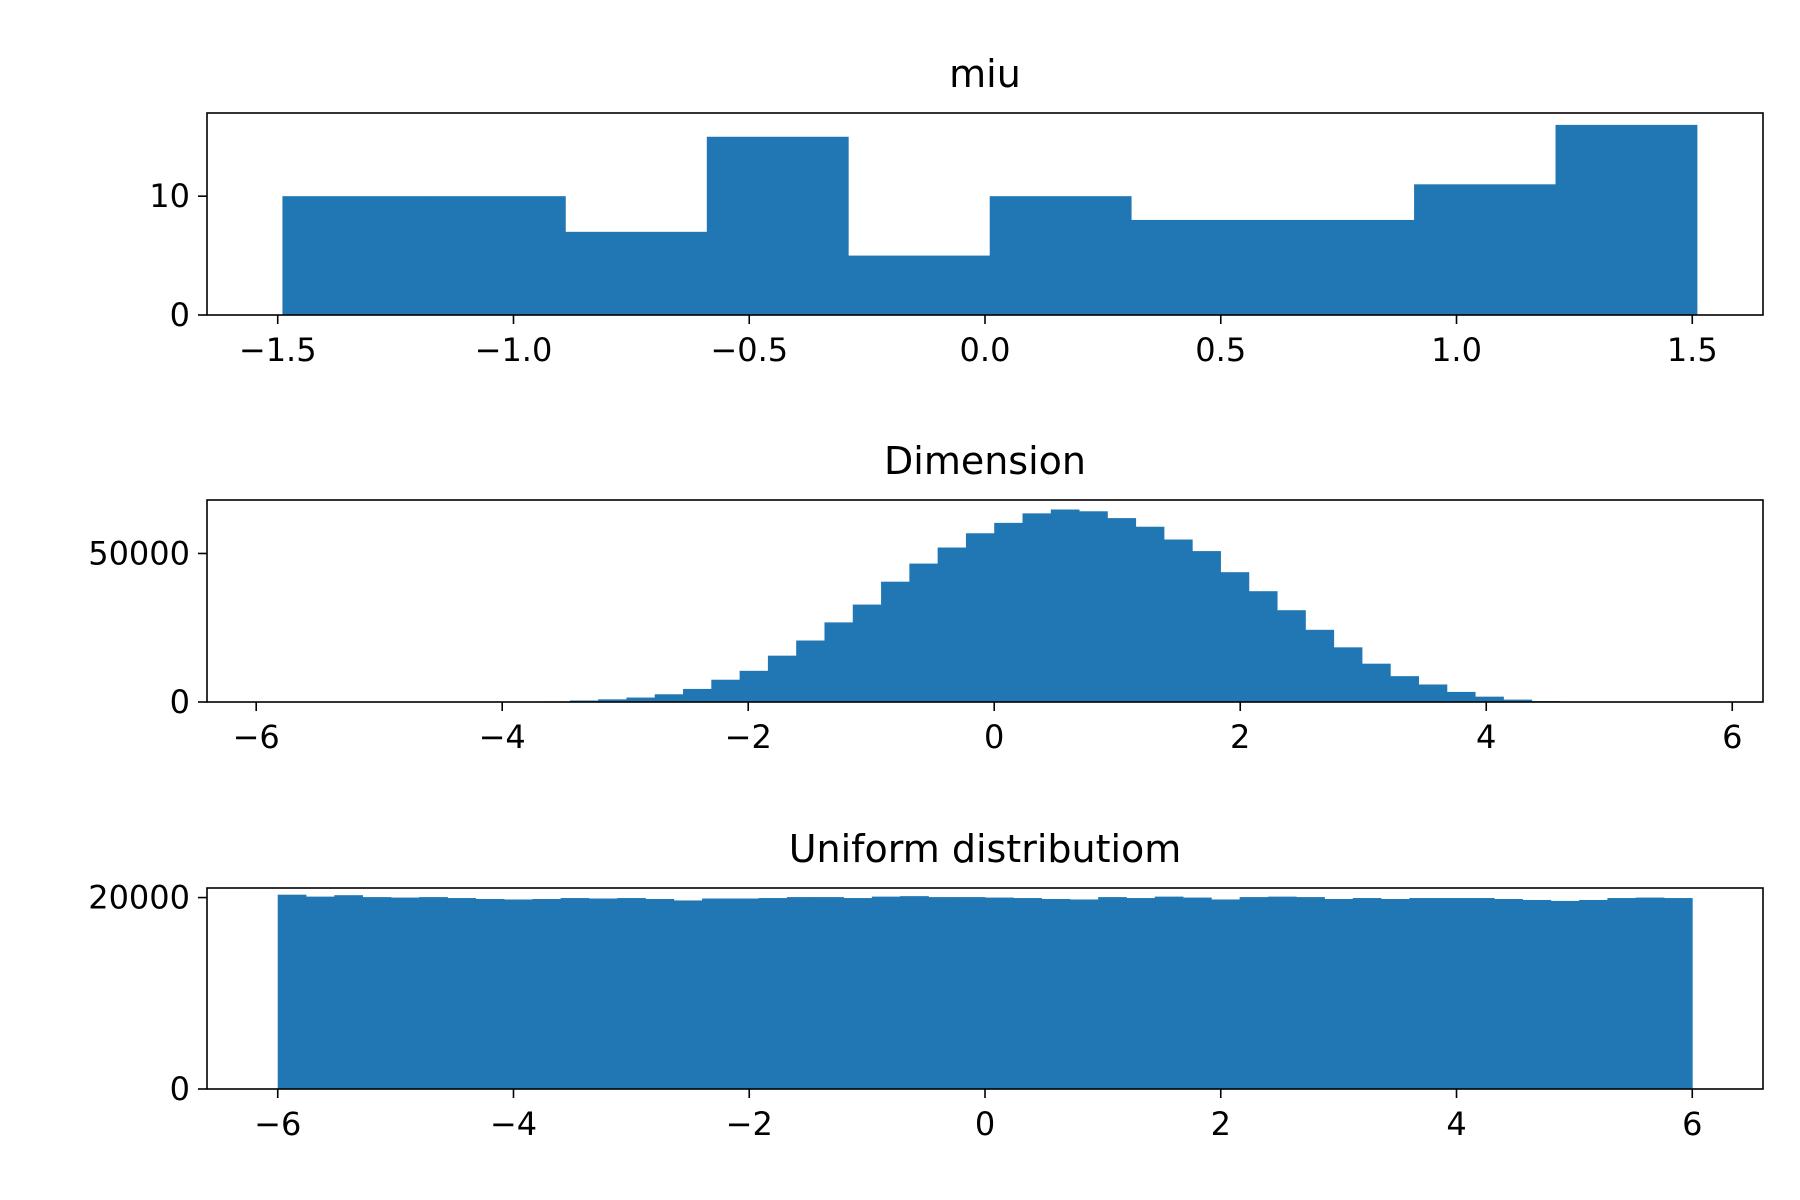  I want to click on x-tick-label: 2, so click(1221, 1124).